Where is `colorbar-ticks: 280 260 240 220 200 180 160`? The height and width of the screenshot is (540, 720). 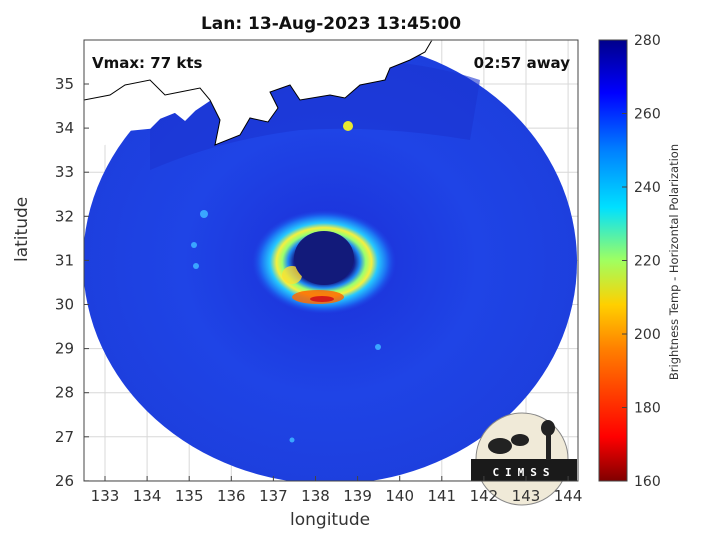
colorbar-ticks: 280 260 240 220 200 180 160 is located at coordinates (641, 261).